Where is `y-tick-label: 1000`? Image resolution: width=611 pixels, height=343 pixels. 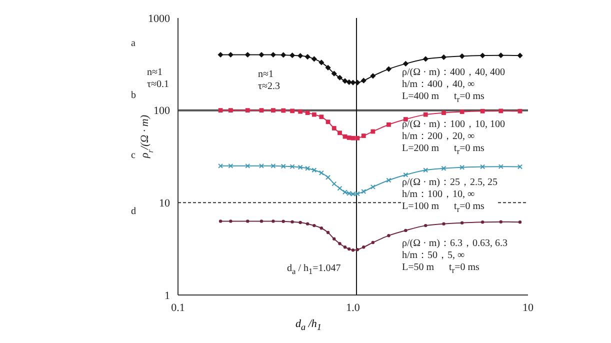
y-tick-label: 1000 is located at coordinates (159, 18).